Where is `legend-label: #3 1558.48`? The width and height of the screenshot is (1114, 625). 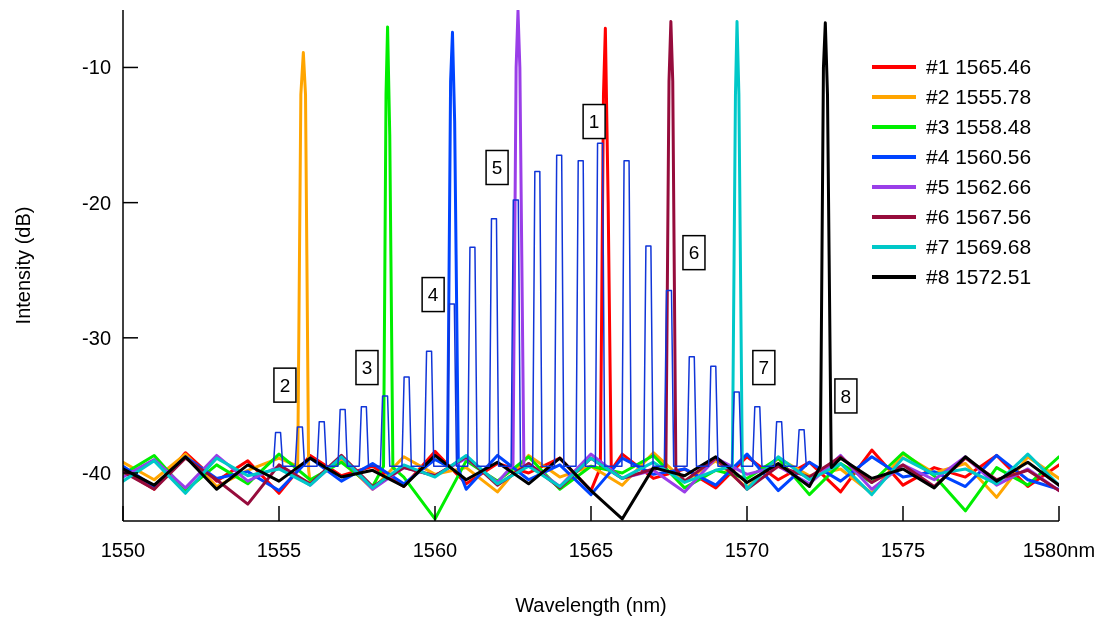
legend-label: #3 1558.48 is located at coordinates (979, 127).